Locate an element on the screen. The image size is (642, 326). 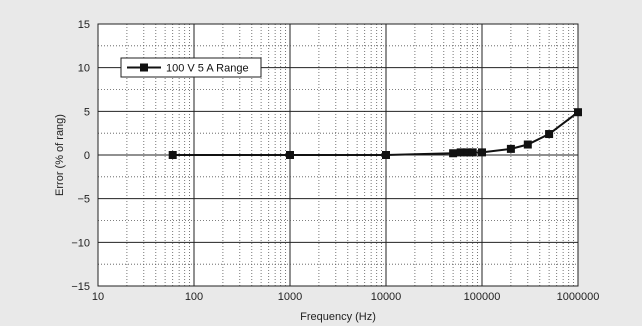
x-tick-label: 10 is located at coordinates (98, 297).